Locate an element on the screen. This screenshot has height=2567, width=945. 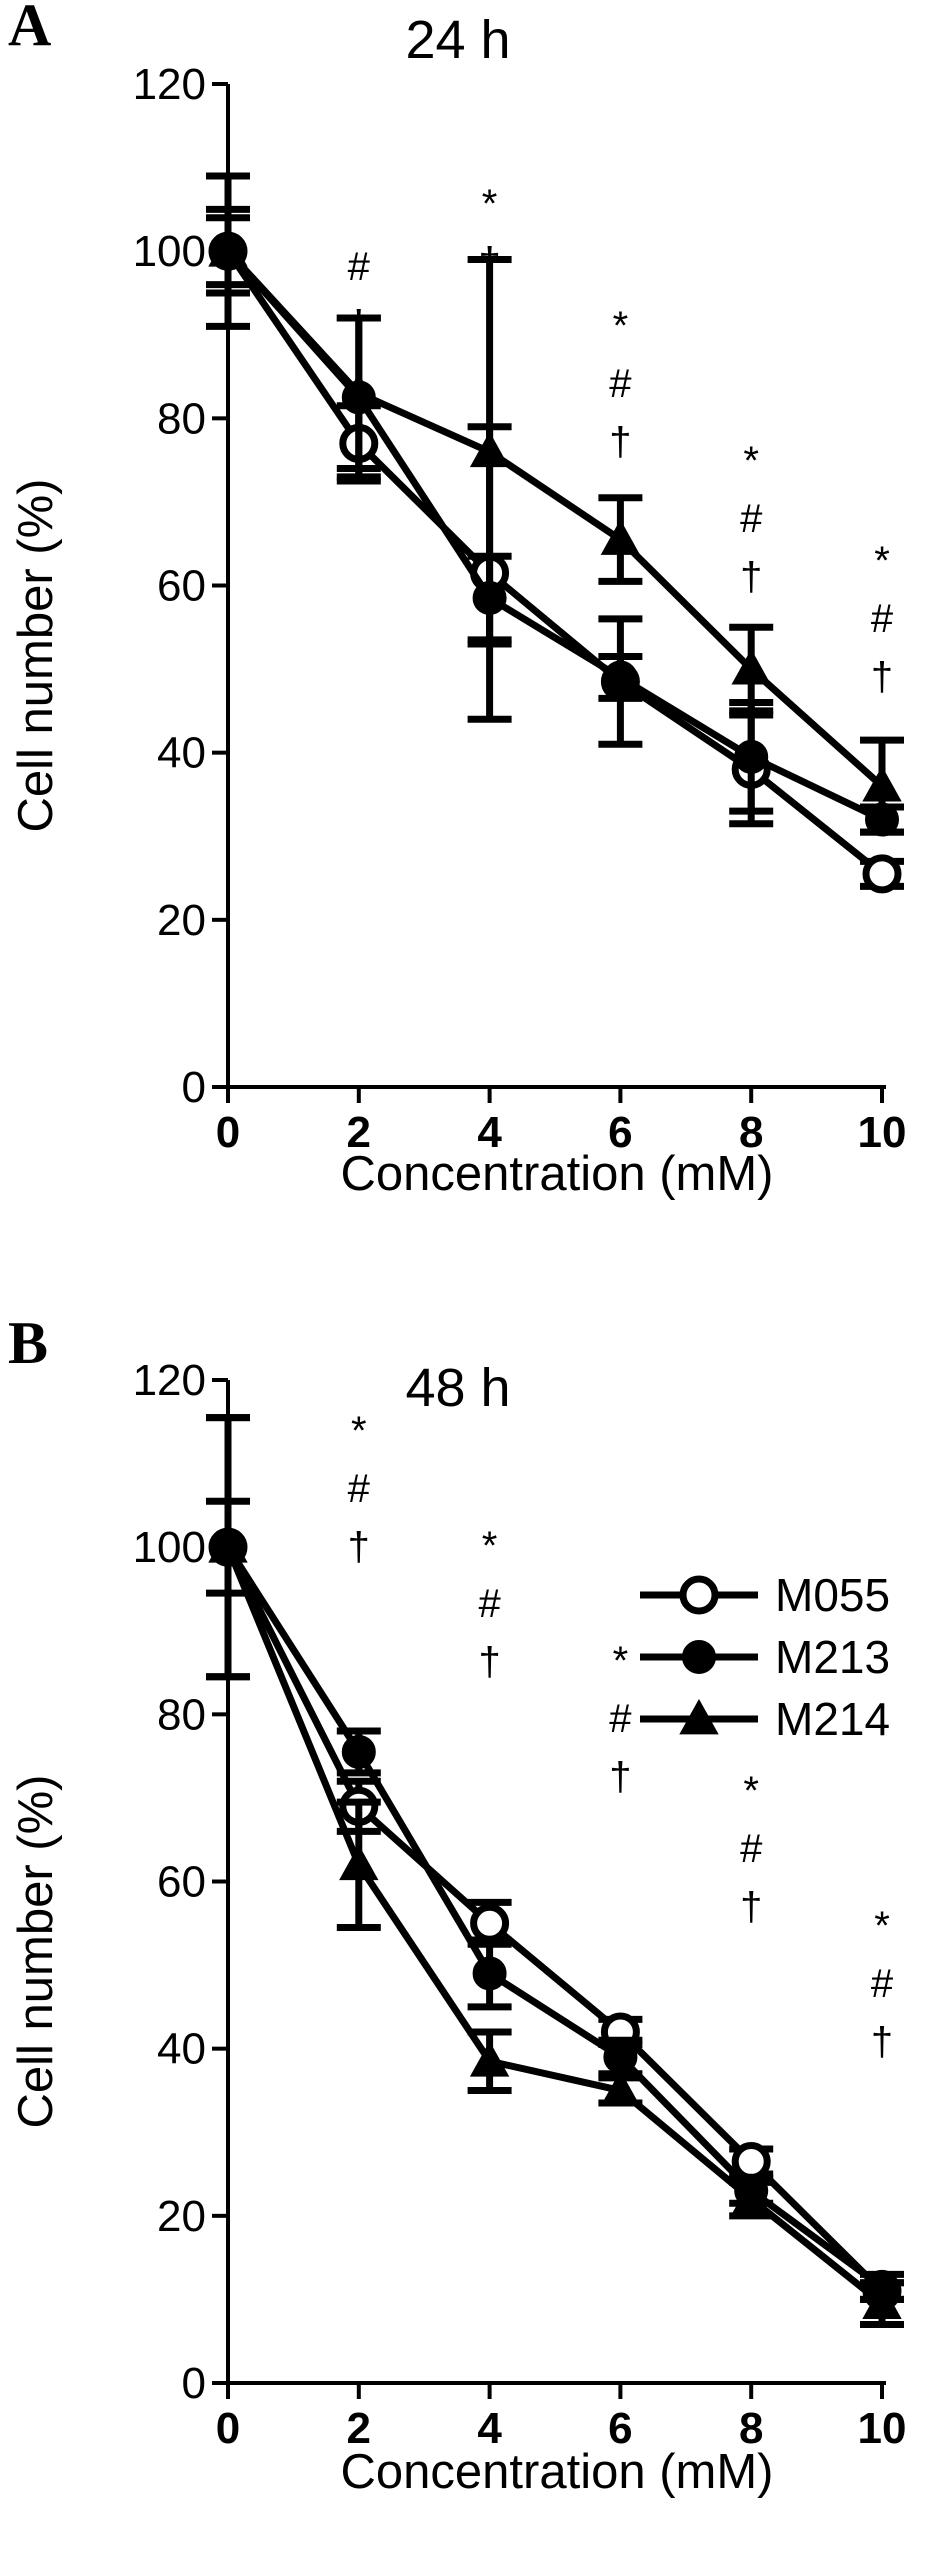
panel-b-legend: M055 M213 M214 is located at coordinates (765, 1657).